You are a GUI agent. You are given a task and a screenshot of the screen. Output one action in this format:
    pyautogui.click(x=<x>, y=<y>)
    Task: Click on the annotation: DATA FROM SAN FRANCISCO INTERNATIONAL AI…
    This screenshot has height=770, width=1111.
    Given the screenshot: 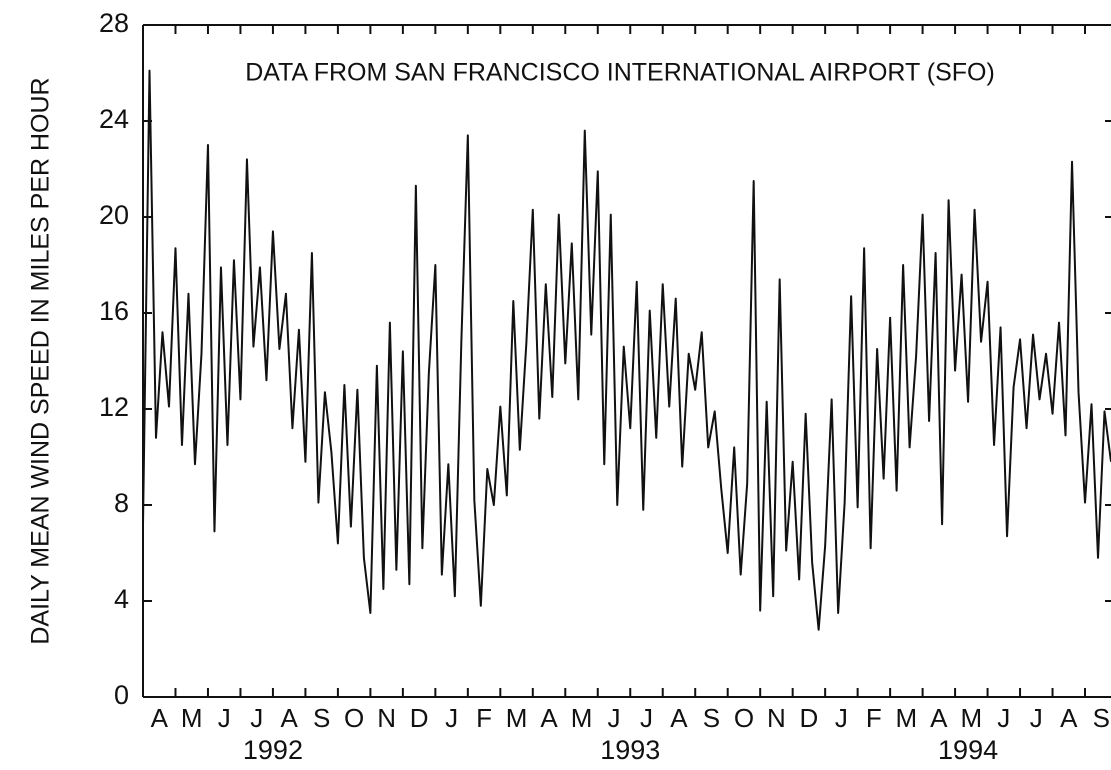 What is the action you would take?
    pyautogui.click(x=620, y=73)
    